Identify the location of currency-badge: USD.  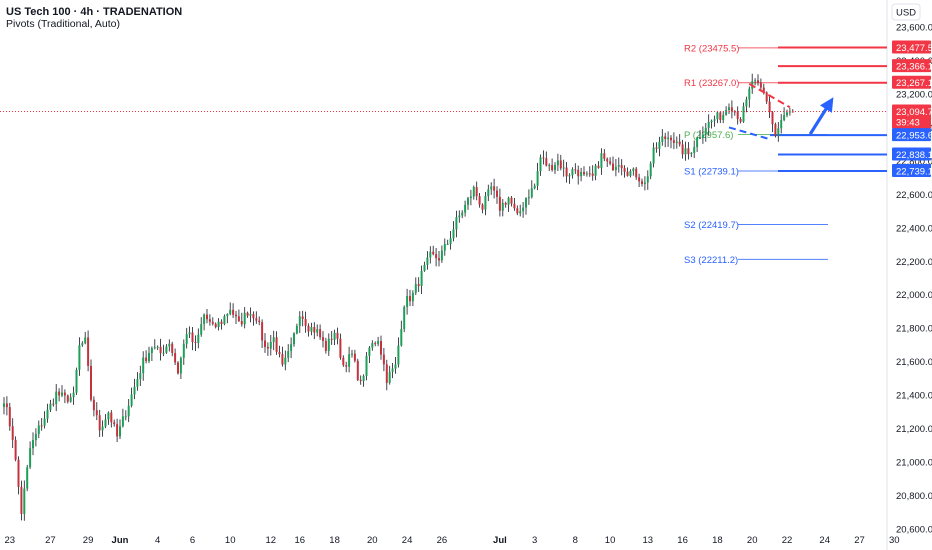
(906, 12).